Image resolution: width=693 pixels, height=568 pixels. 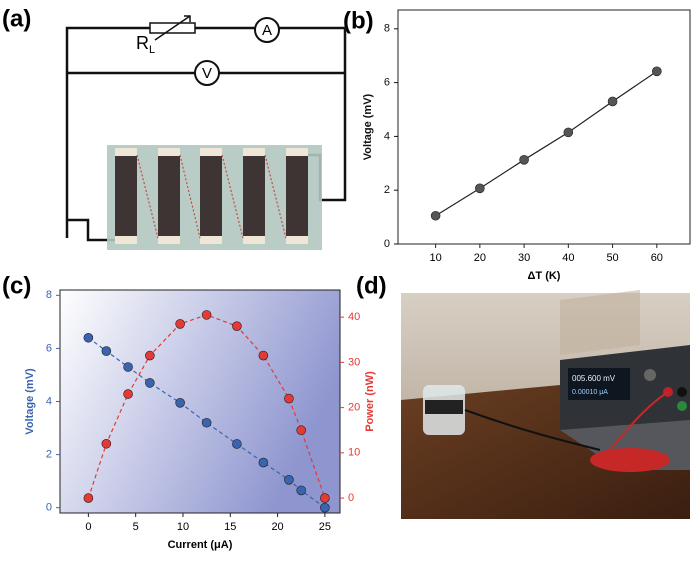 I want to click on y2-tick-label: 0, so click(x=351, y=498).